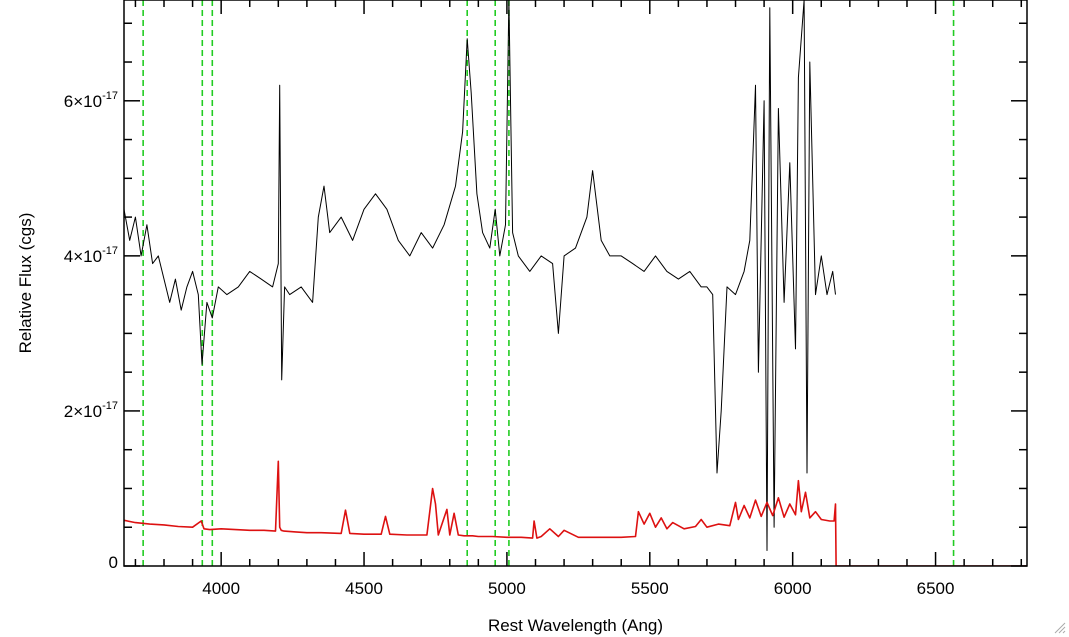 The height and width of the screenshot is (637, 1069). What do you see at coordinates (91, 255) in the screenshot?
I see `y-tick-label: 4×10⁻¹⁷` at bounding box center [91, 255].